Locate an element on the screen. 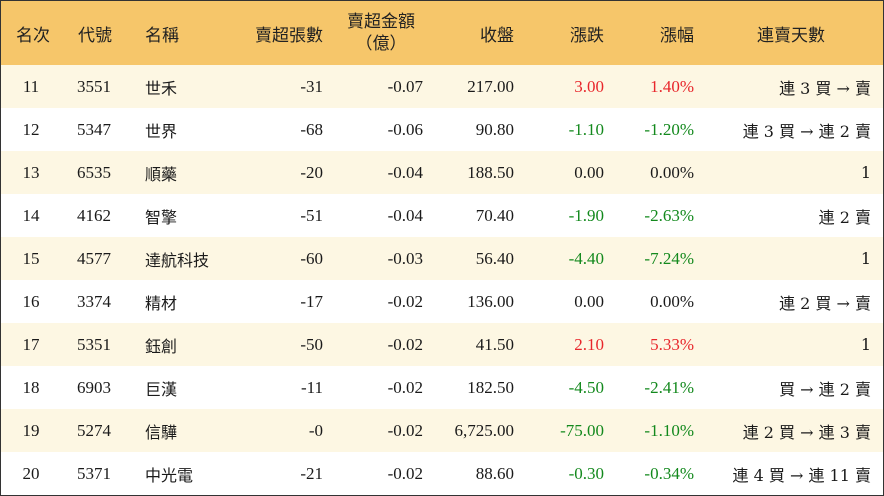 The image size is (884, 496). cell-change: 2.10 is located at coordinates (589, 344).